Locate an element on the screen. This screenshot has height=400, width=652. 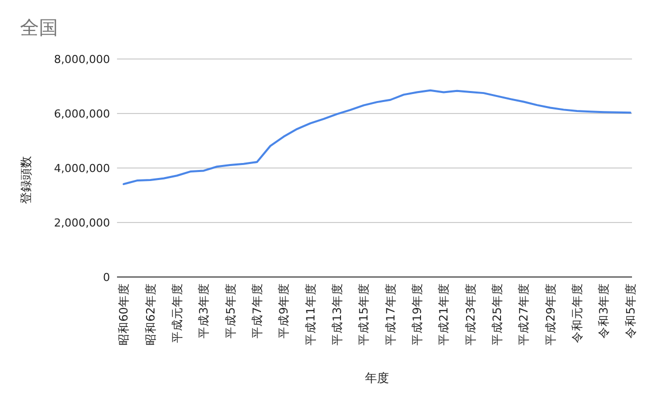
y-tick-label: 4,000,000 is located at coordinates (82, 168).